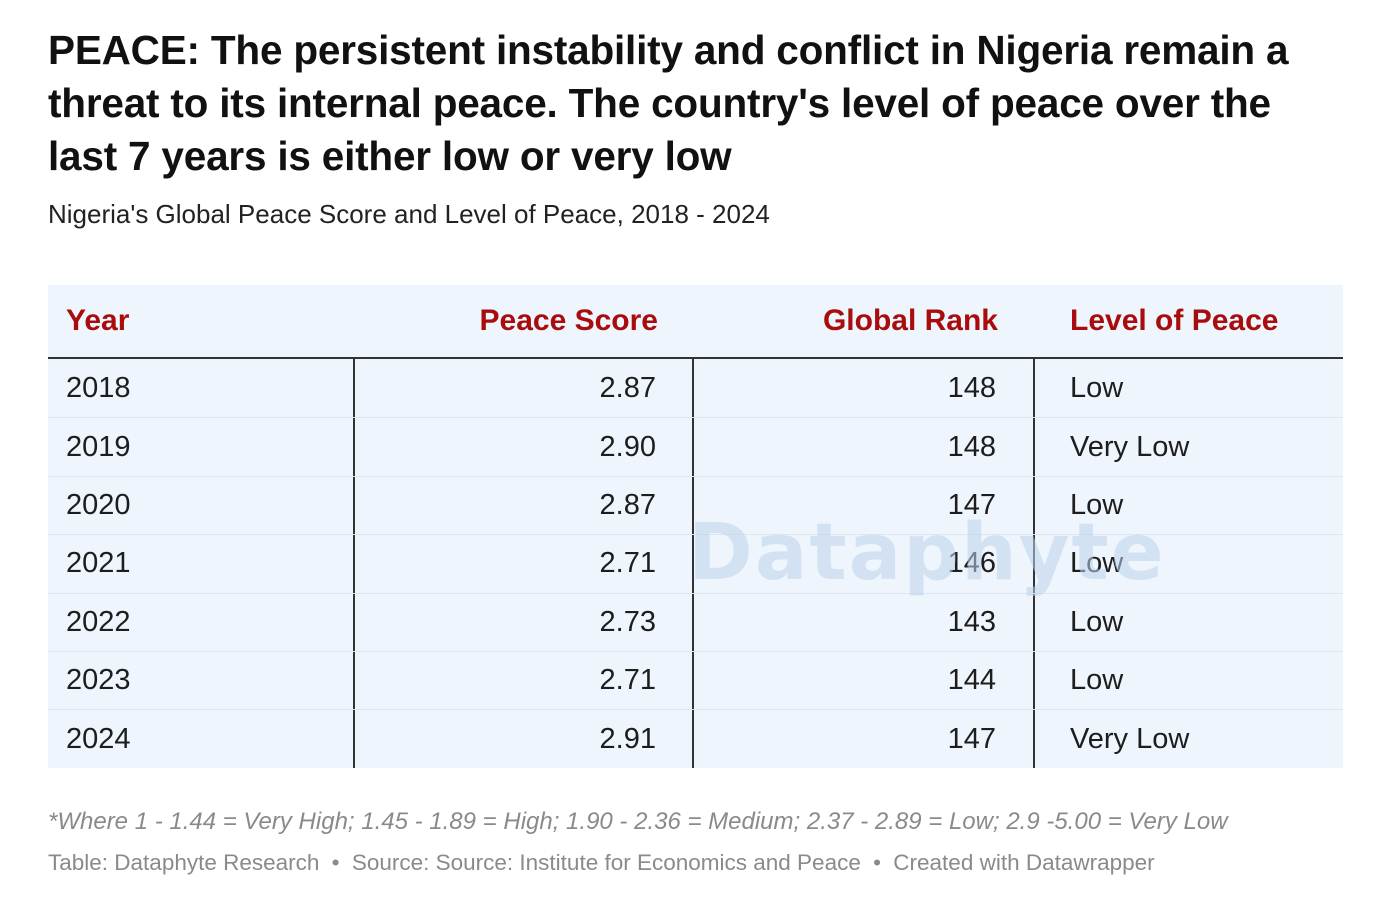 This screenshot has height=900, width=1386. Describe the element at coordinates (1024, 862) in the screenshot. I see `created-with-link: Created with Datawrapper` at that location.